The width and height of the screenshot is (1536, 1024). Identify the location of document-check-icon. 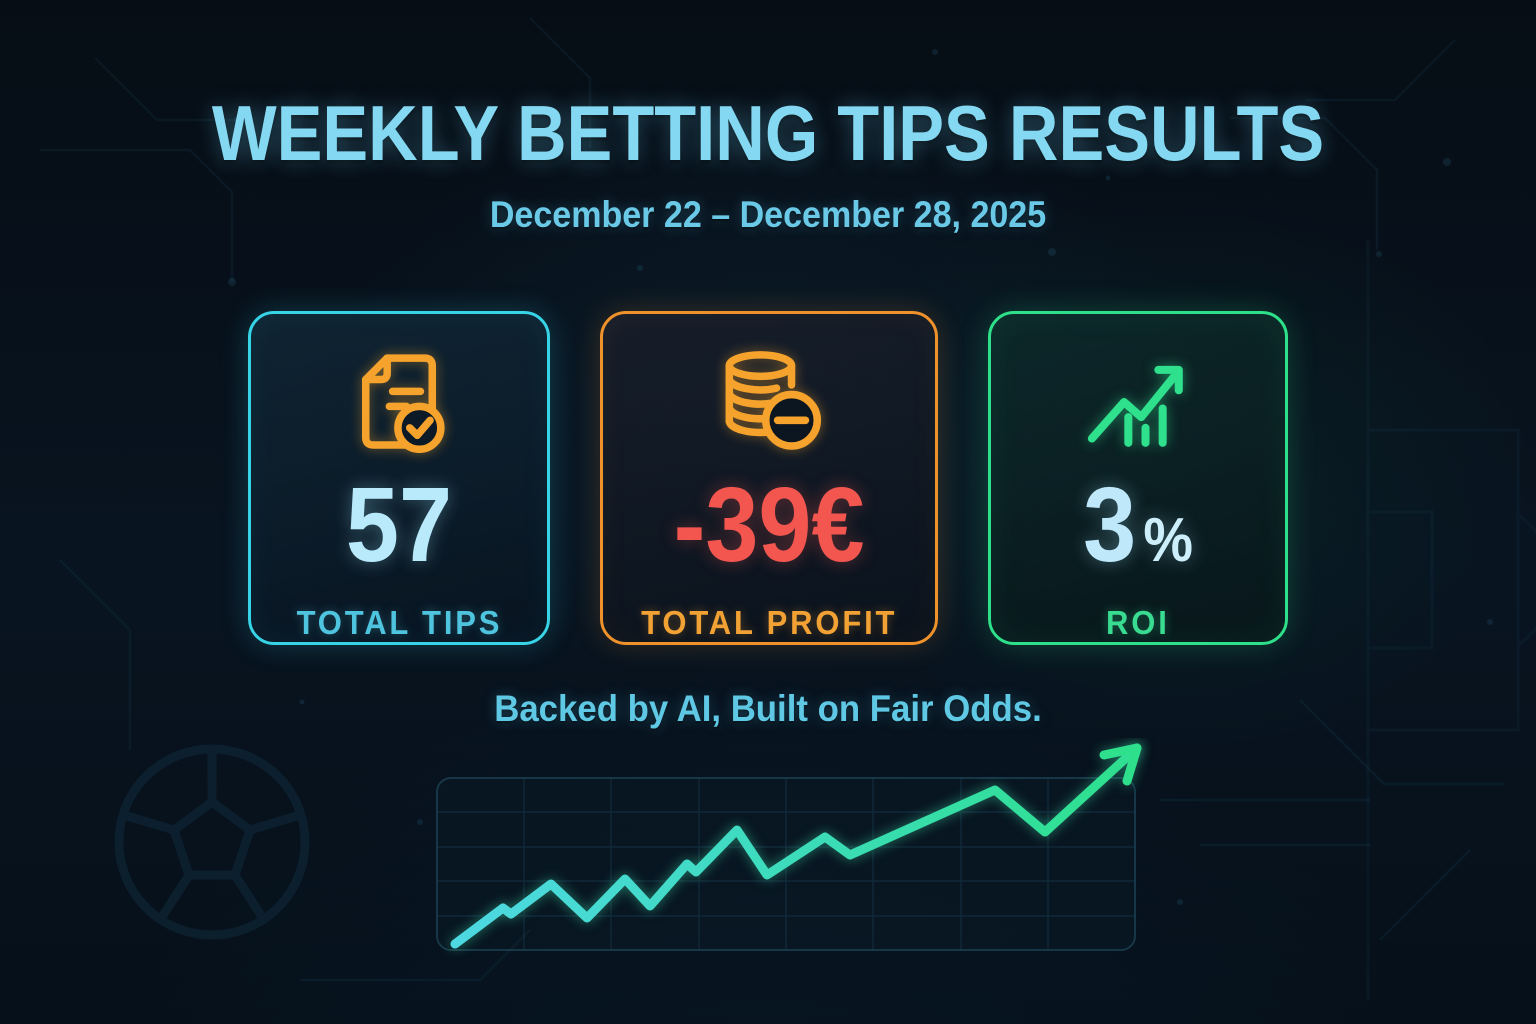
(399, 401).